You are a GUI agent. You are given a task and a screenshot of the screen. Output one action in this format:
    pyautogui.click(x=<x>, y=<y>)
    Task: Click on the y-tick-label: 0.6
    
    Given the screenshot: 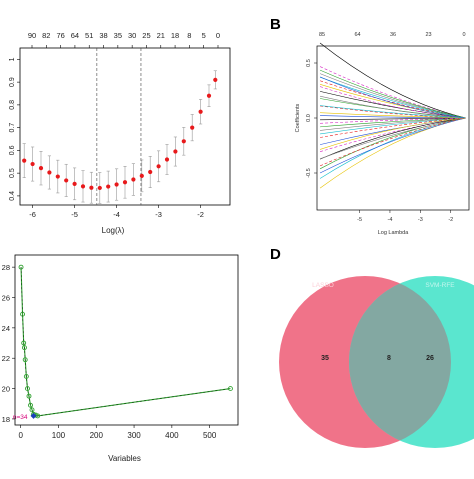 What is the action you would take?
    pyautogui.click(x=12, y=150)
    